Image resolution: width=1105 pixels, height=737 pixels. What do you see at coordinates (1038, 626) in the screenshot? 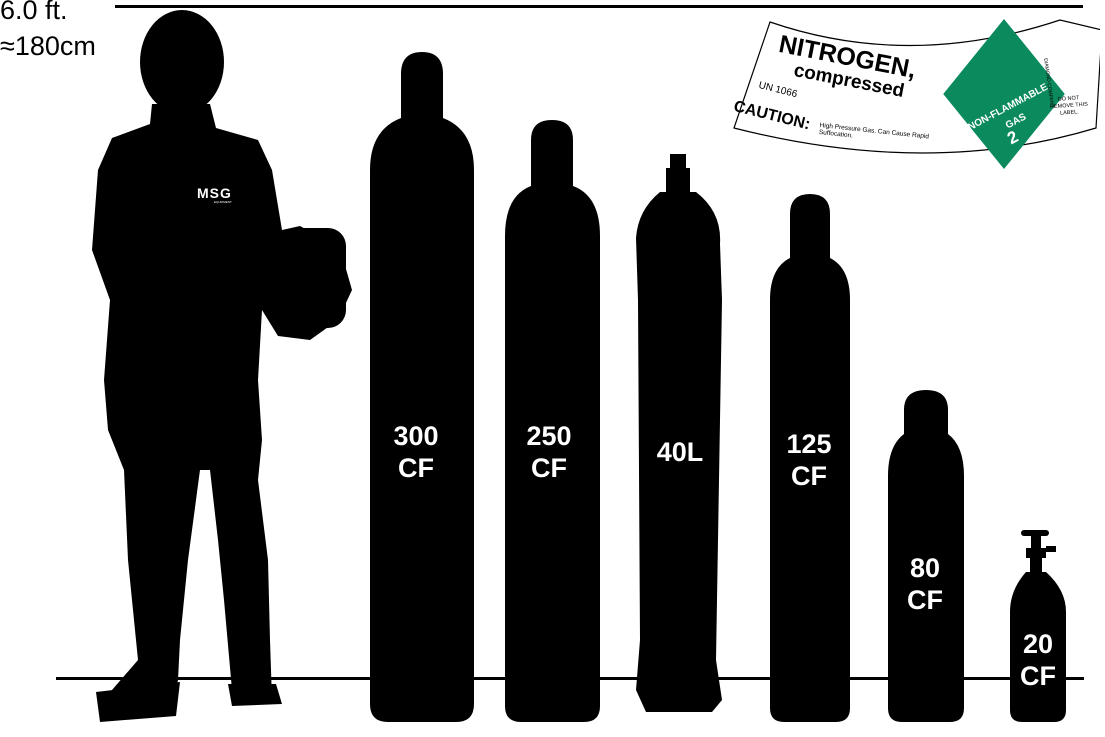
I see `cylinder-20cf` at bounding box center [1038, 626].